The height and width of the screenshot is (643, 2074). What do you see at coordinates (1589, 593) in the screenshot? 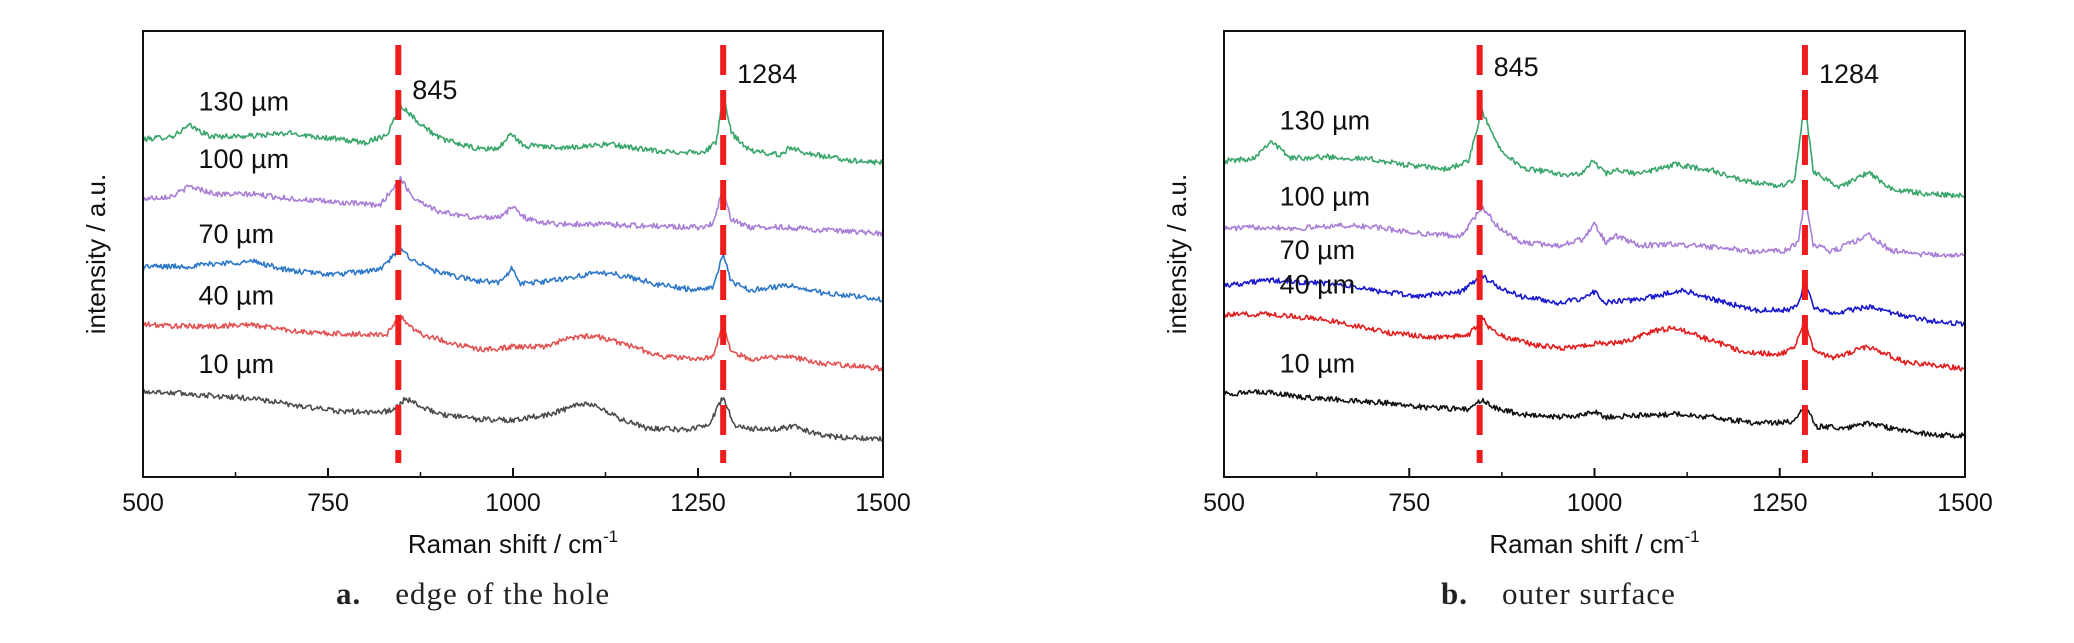
I see `panel-b-caption-text: outer surface` at bounding box center [1589, 593].